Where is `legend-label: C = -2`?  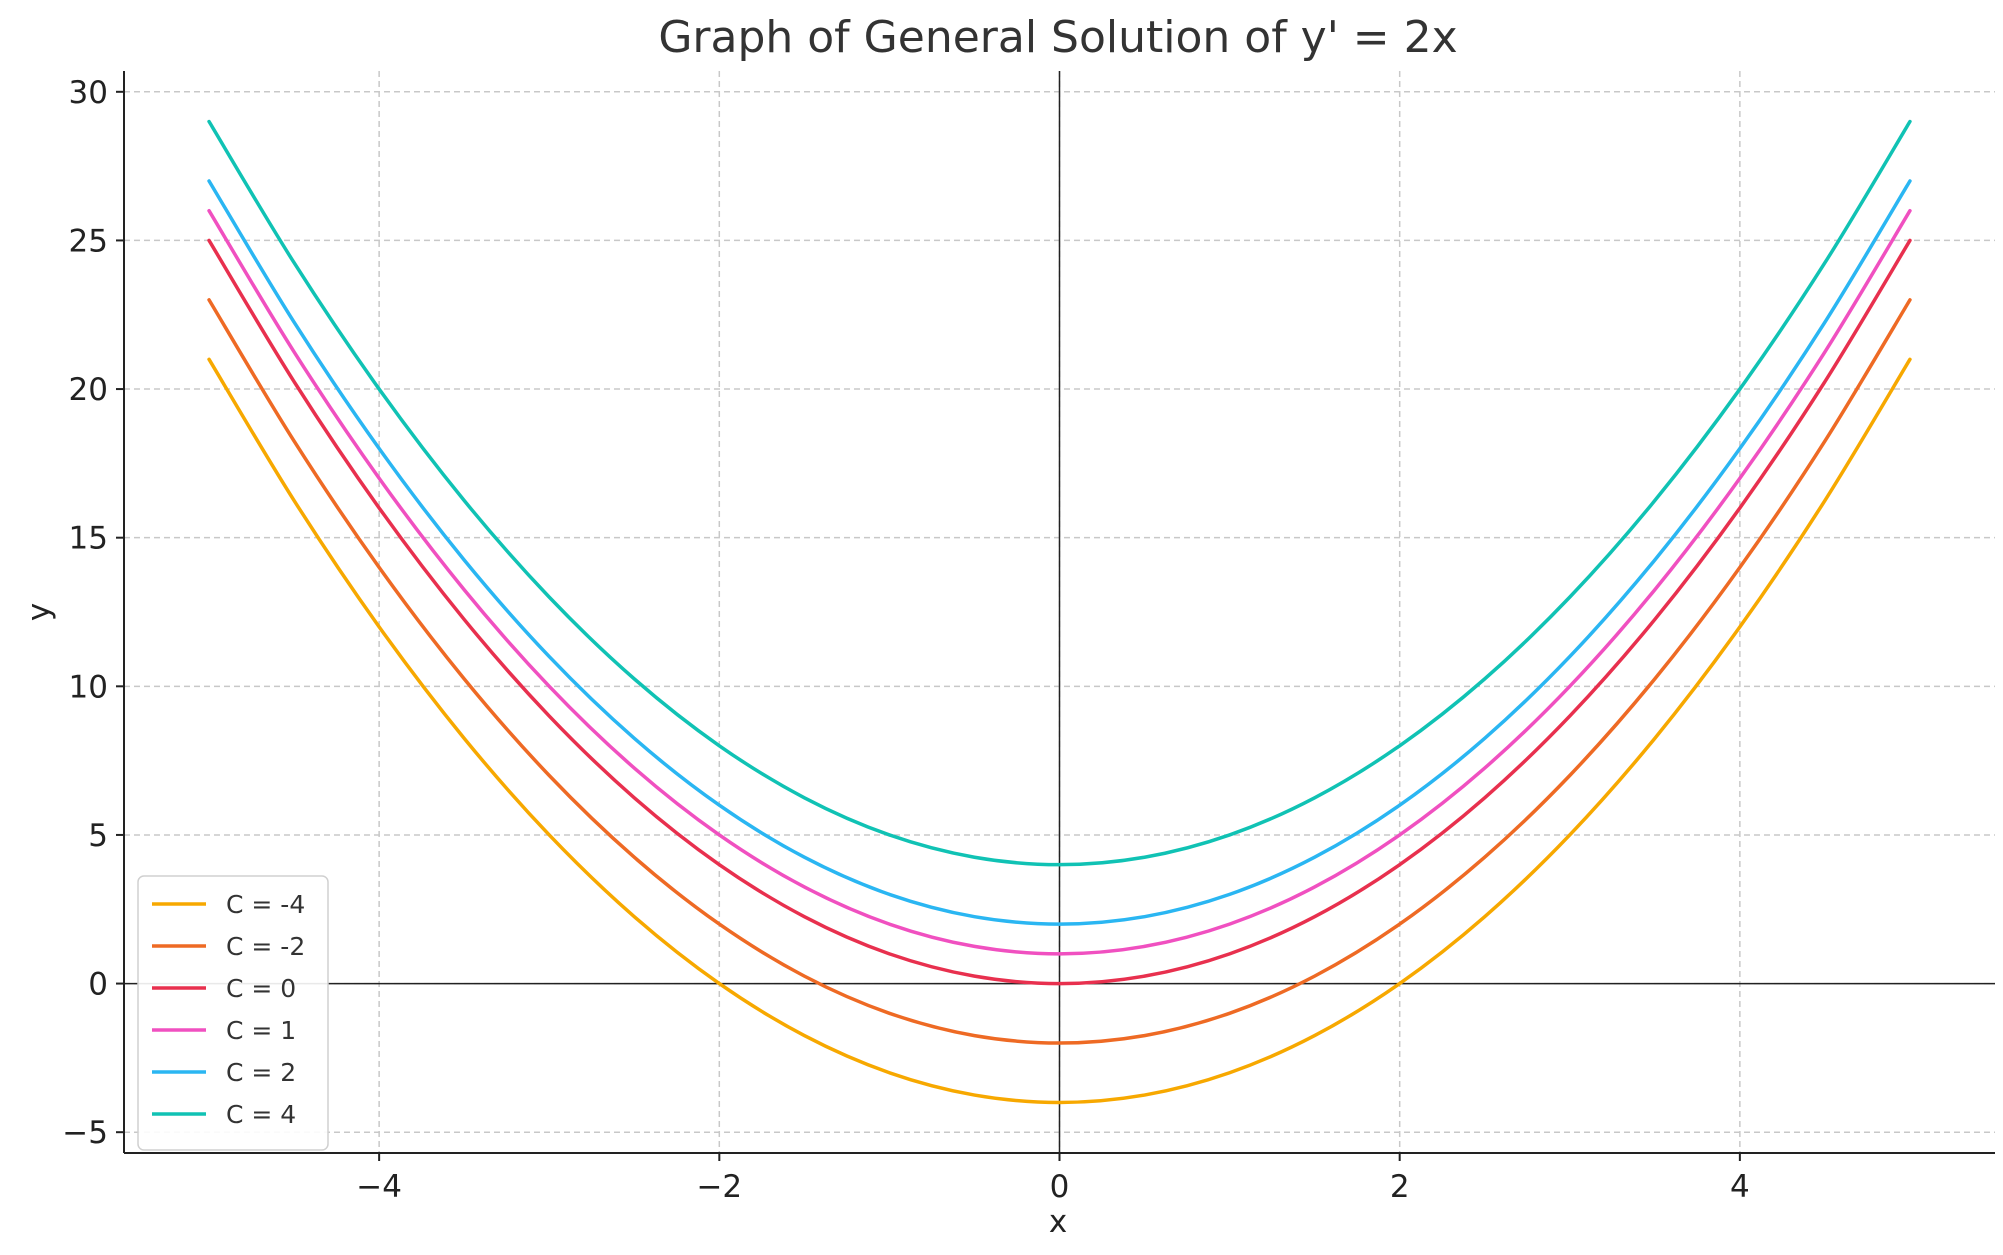
legend-label: C = -2 is located at coordinates (265, 946).